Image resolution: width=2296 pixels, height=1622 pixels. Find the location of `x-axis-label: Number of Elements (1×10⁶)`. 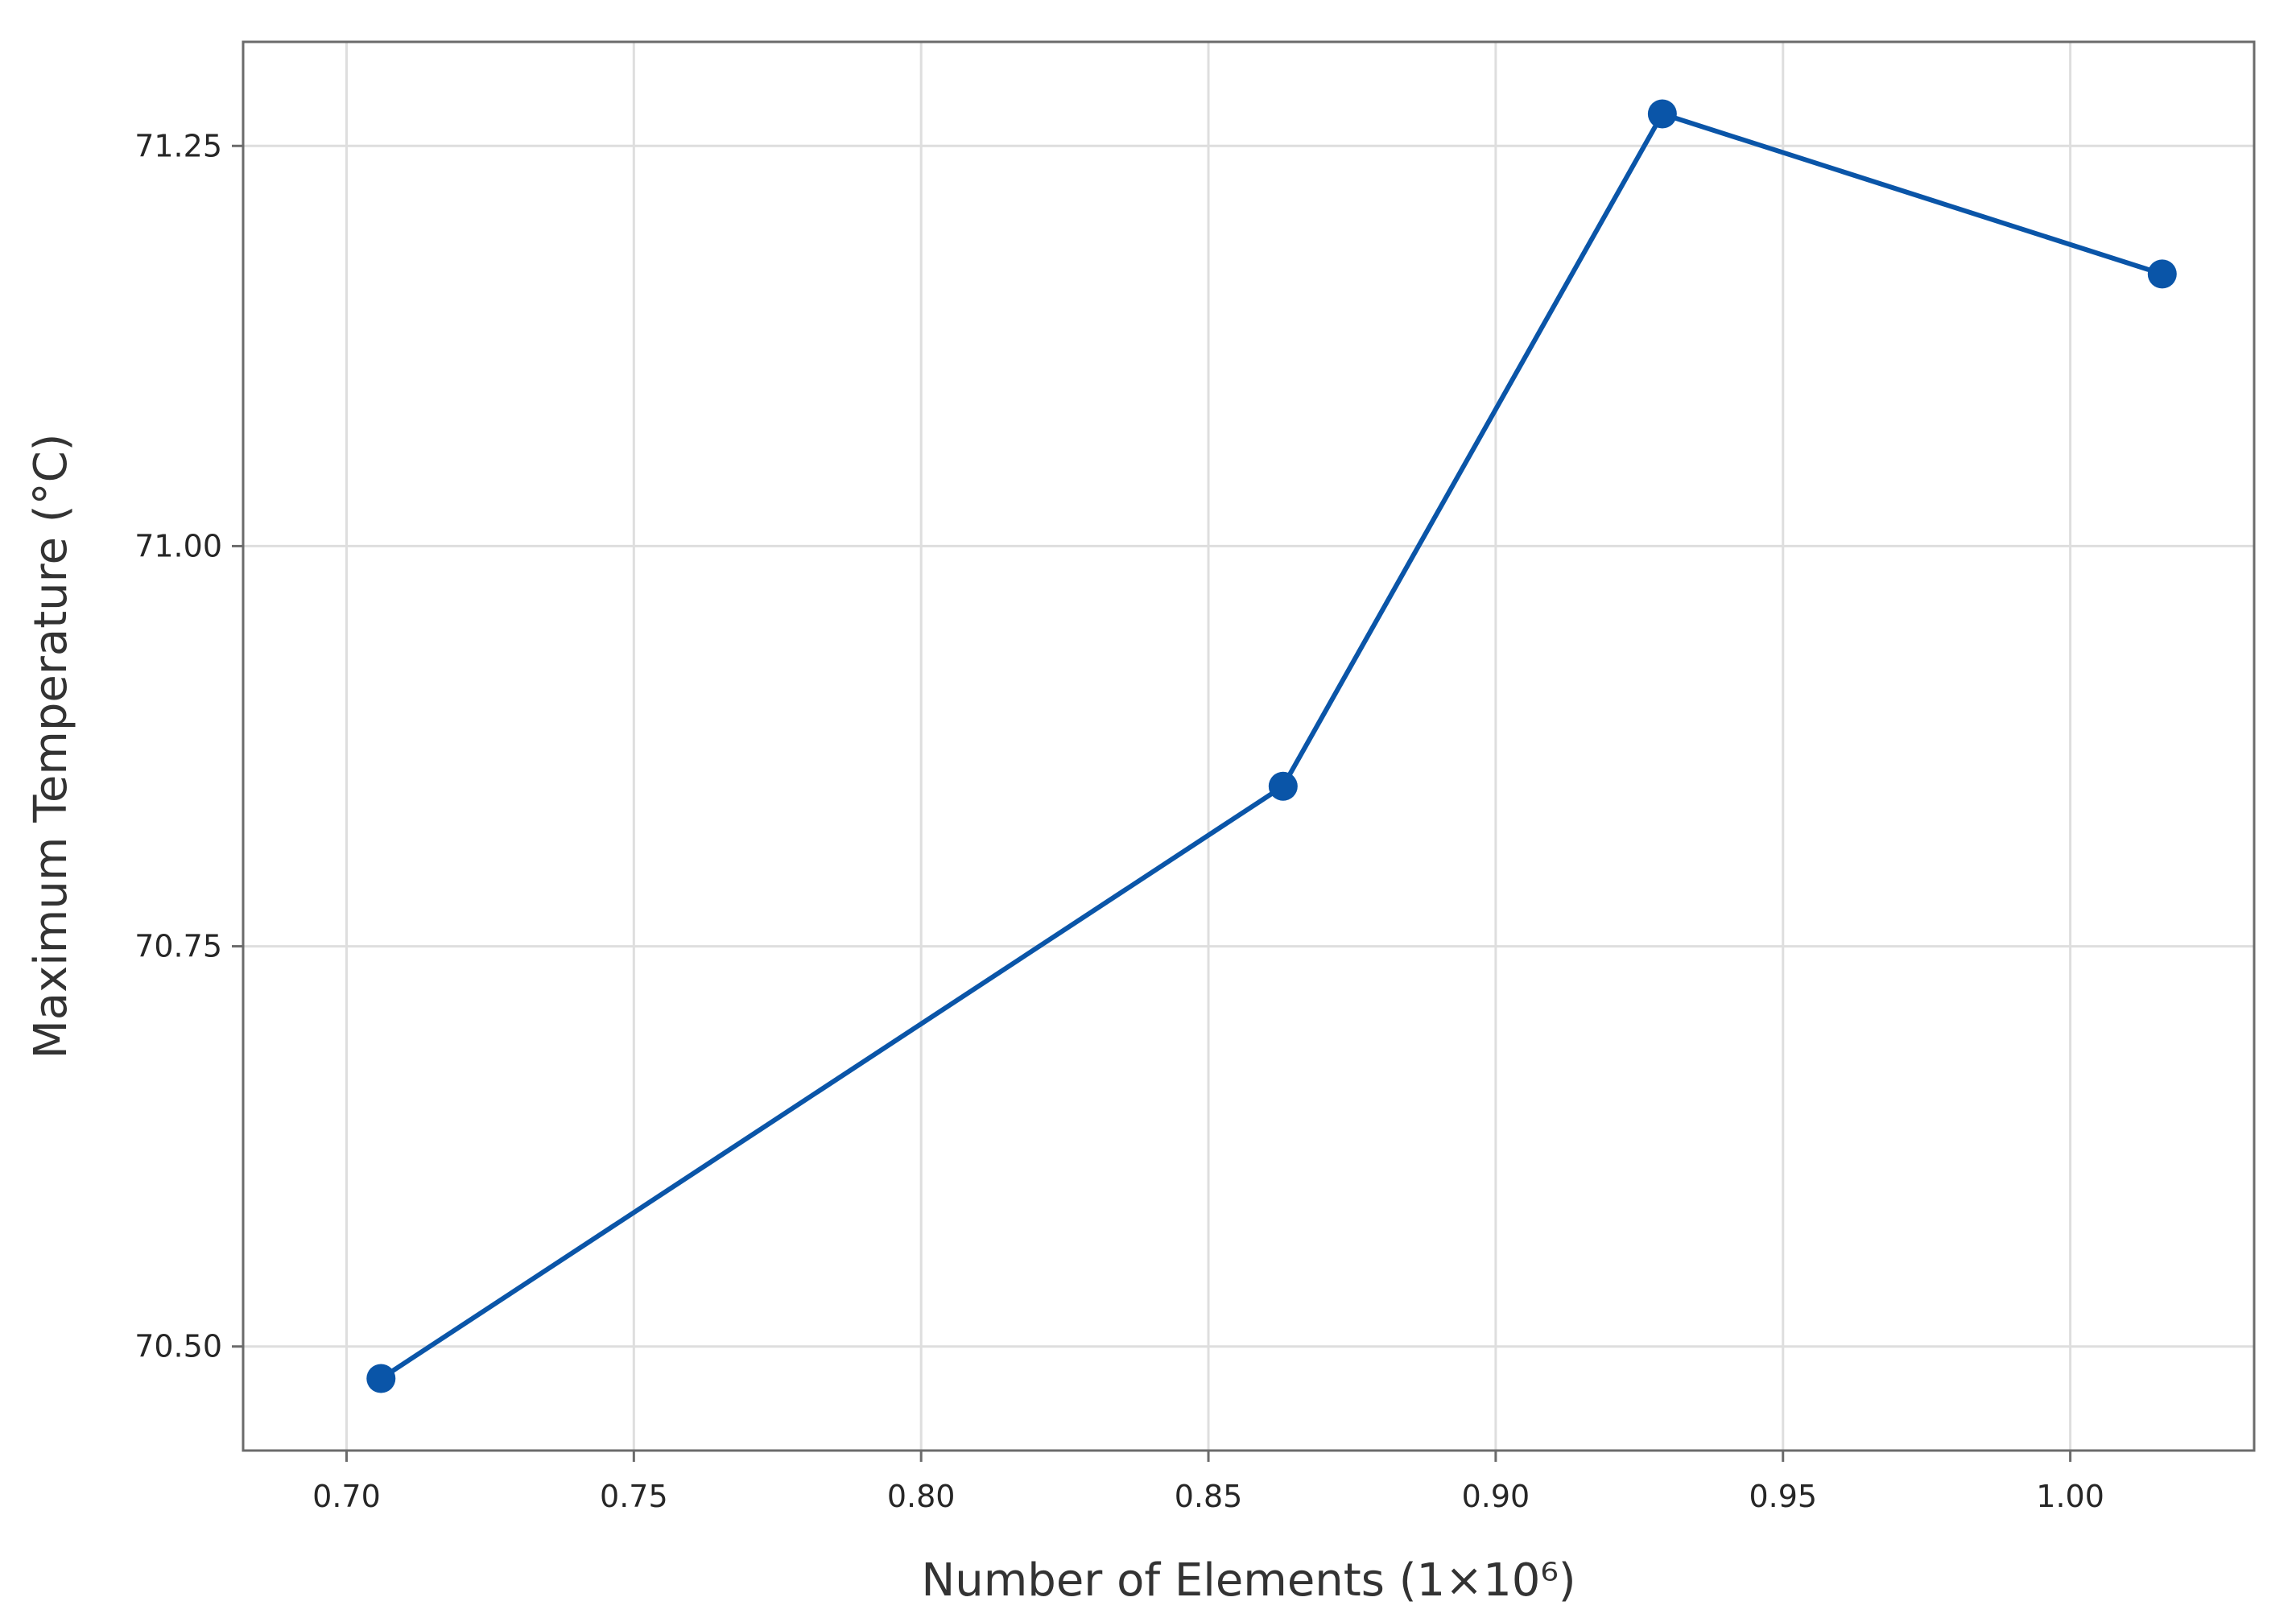

x-axis-label: Number of Elements (1×10⁶) is located at coordinates (1248, 1580).